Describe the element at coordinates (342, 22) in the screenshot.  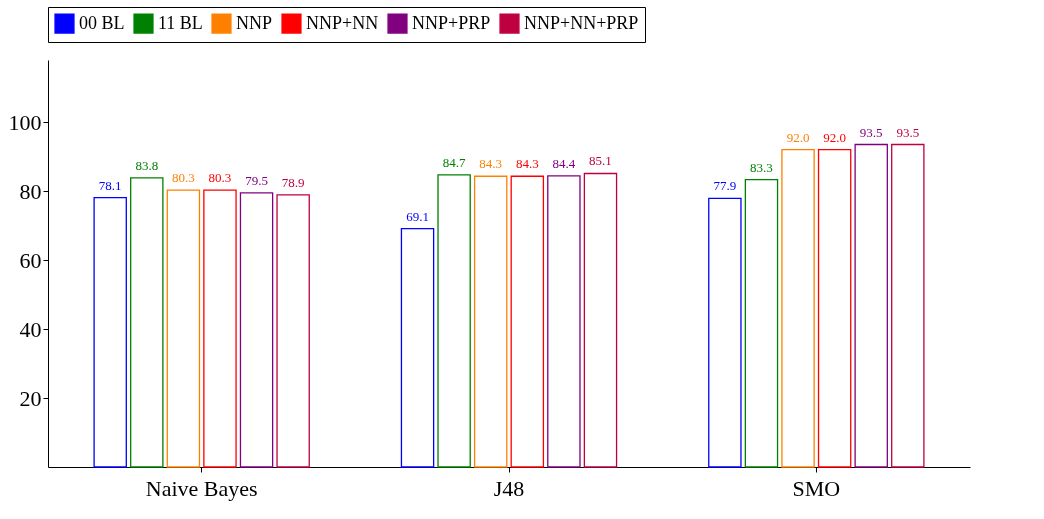
I see `legend-label: NNP+NN` at that location.